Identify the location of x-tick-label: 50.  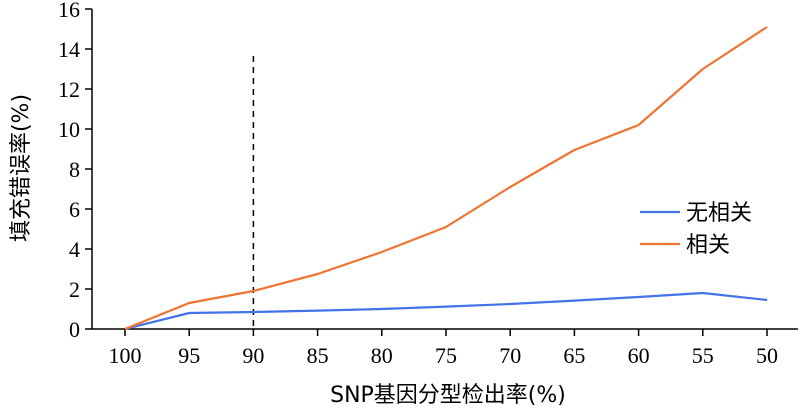
(767, 355).